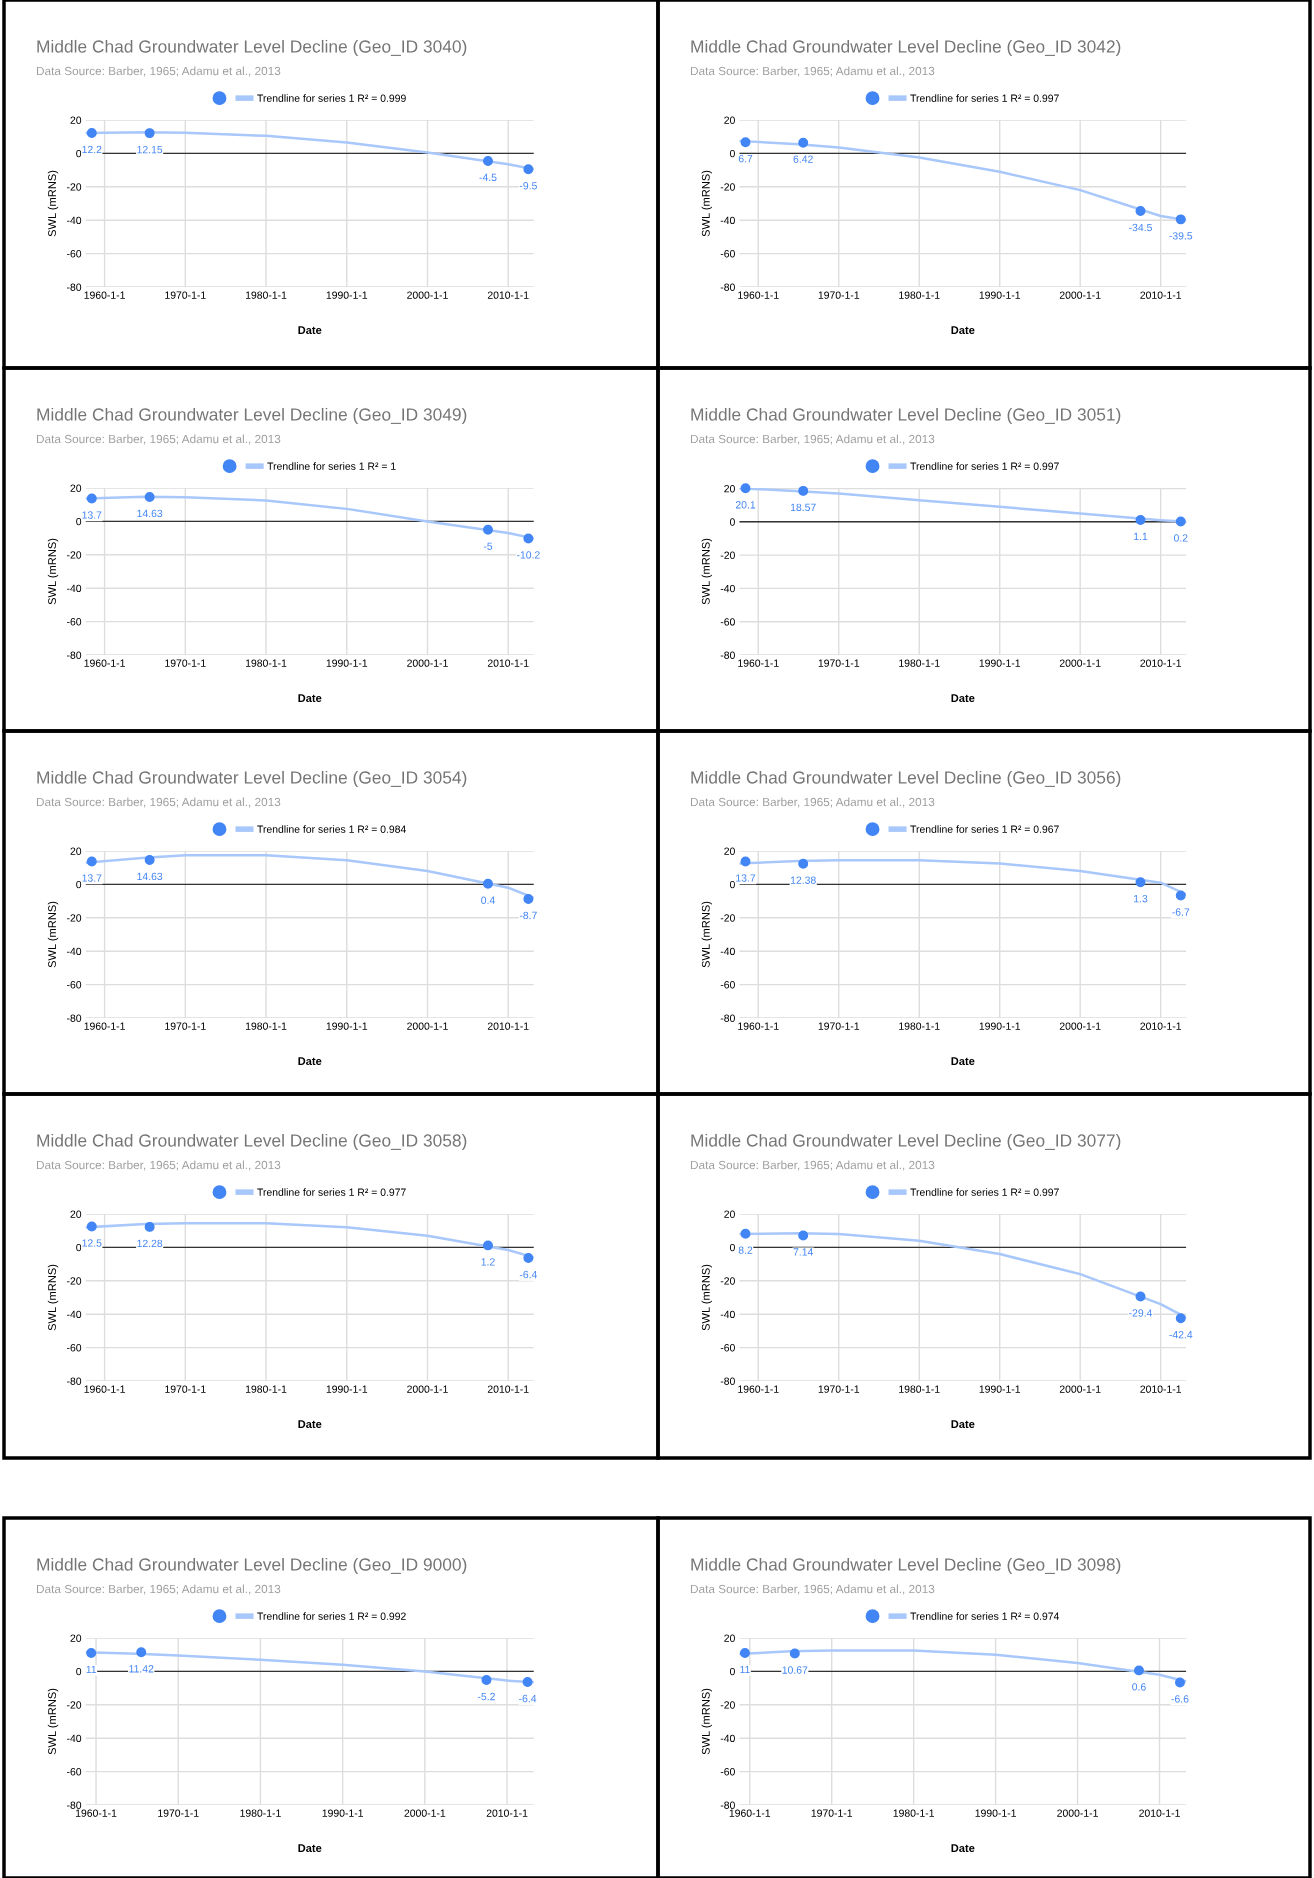 This screenshot has width=1314, height=1878. Describe the element at coordinates (745, 1250) in the screenshot. I see `data-label: 8.2` at that location.